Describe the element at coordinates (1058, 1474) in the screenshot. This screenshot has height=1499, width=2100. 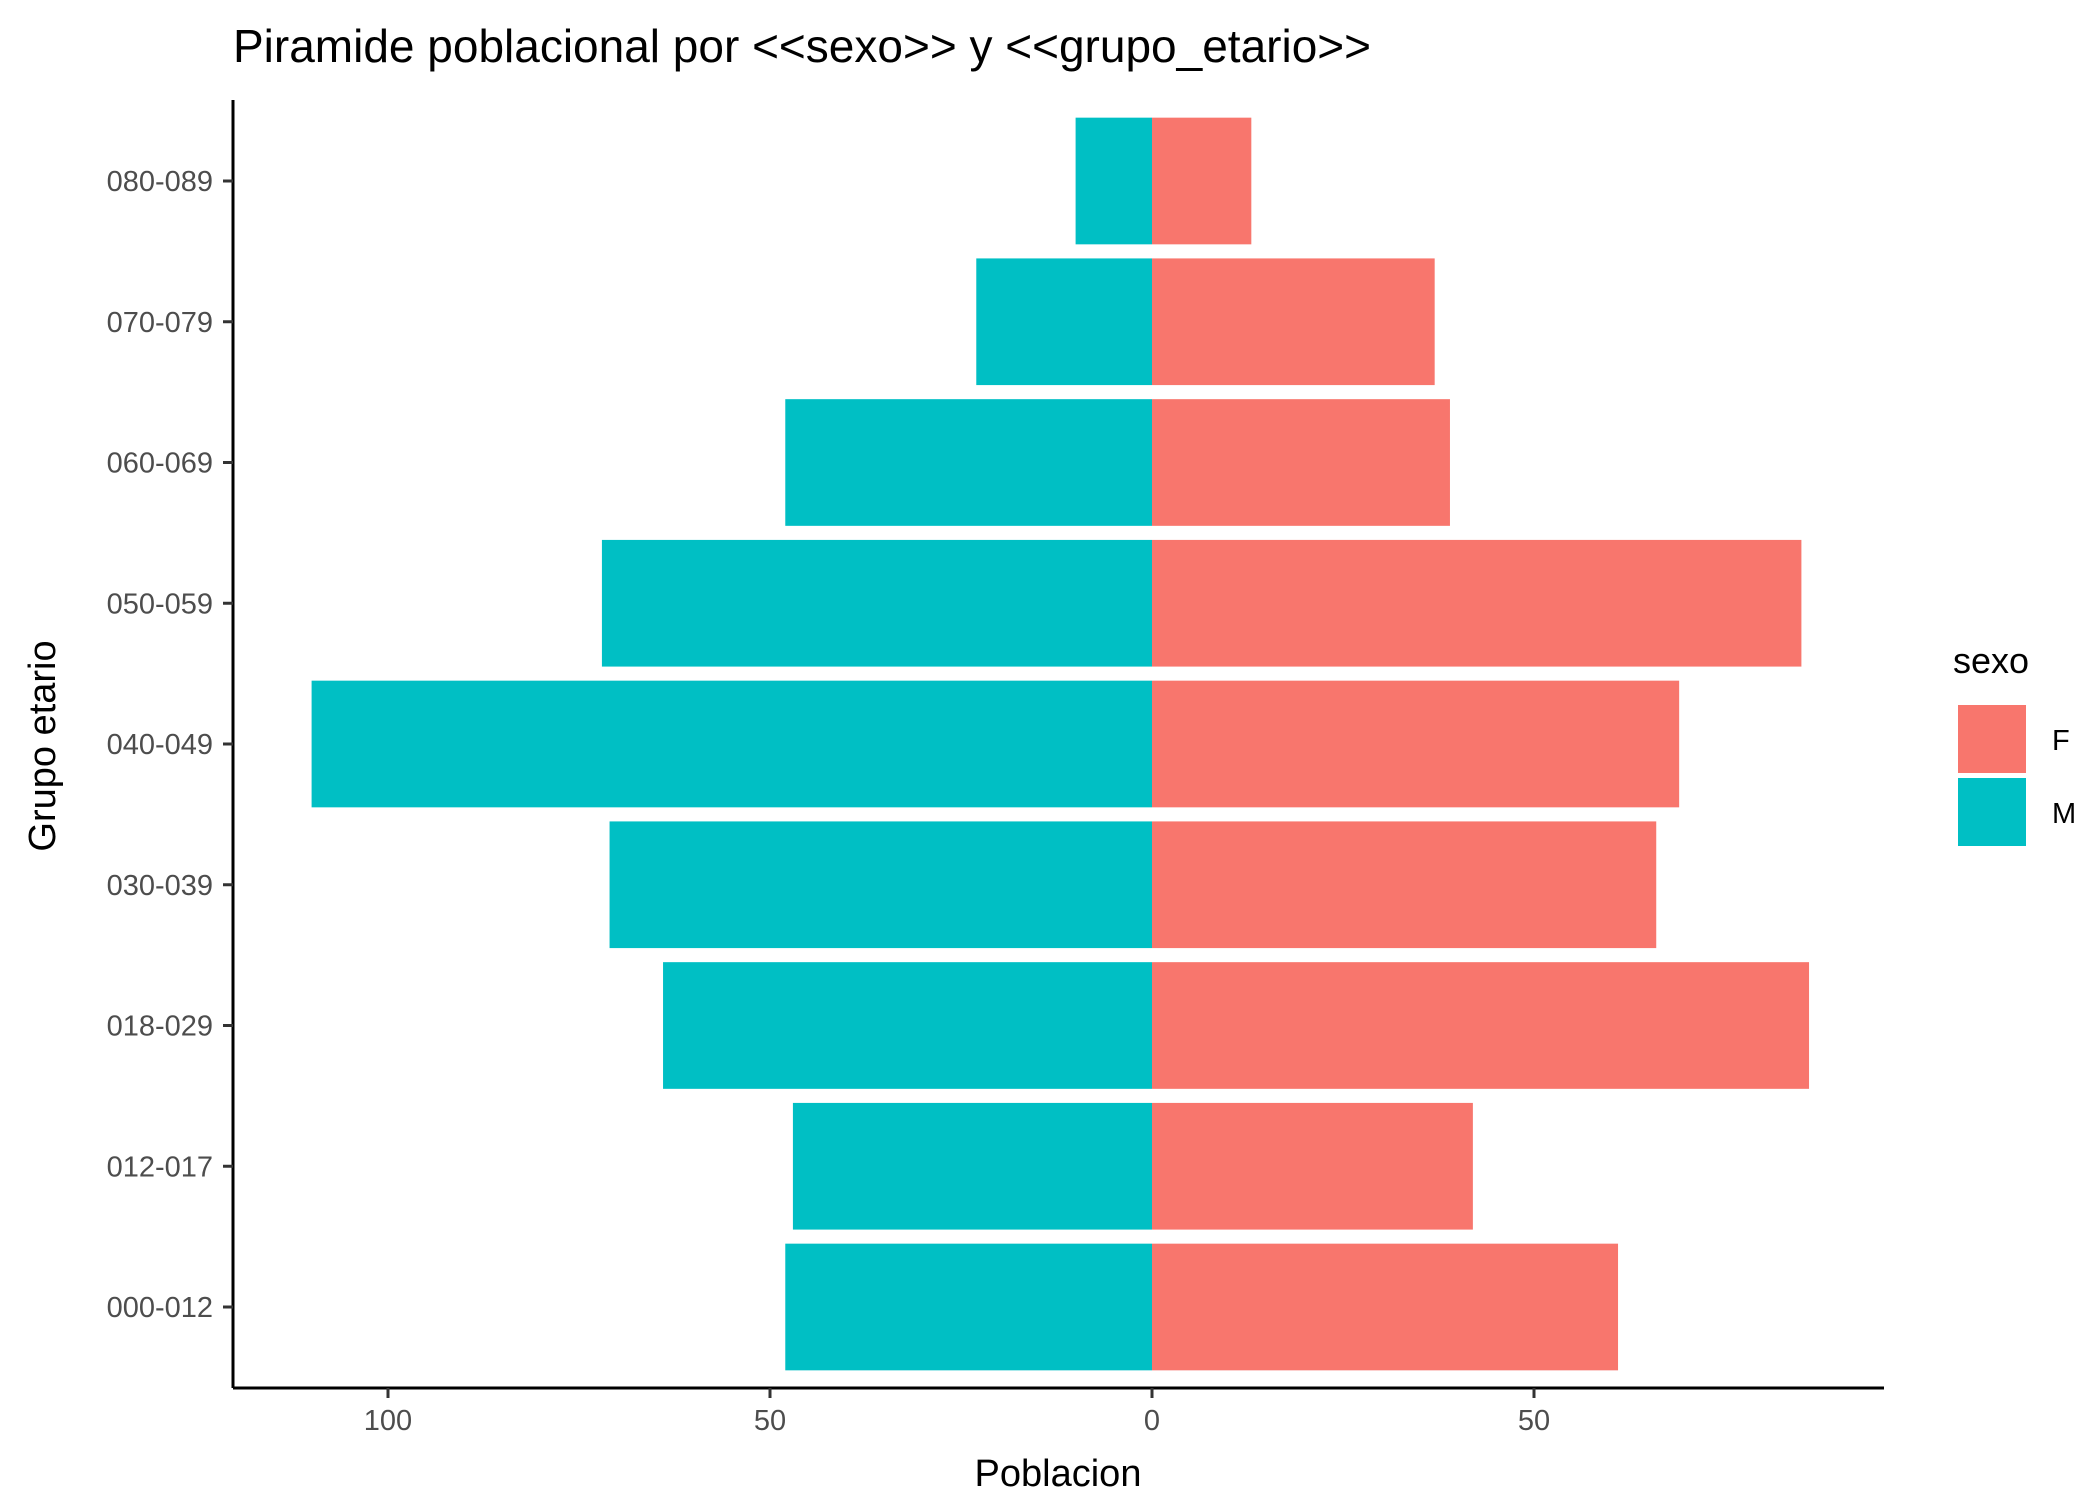
I see `x-axis-title: Poblacion` at that location.